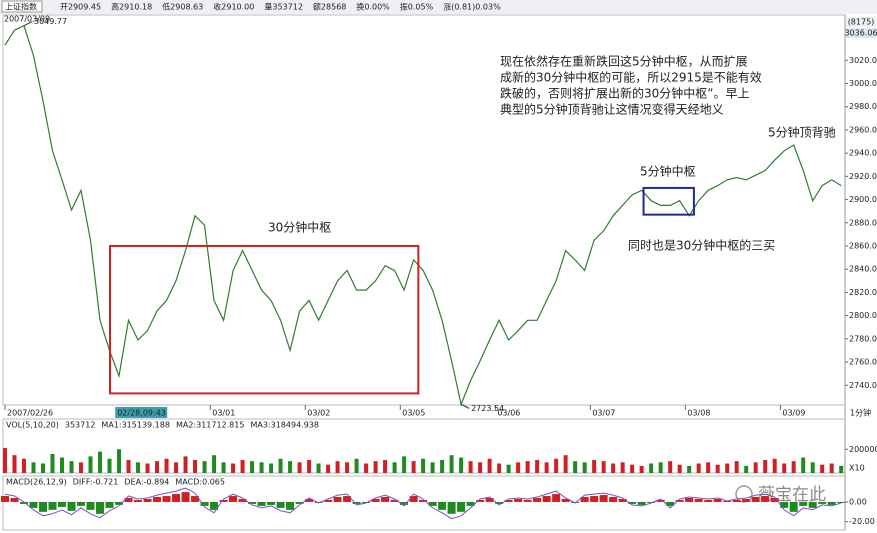  I want to click on right-label: (8175), so click(861, 22).